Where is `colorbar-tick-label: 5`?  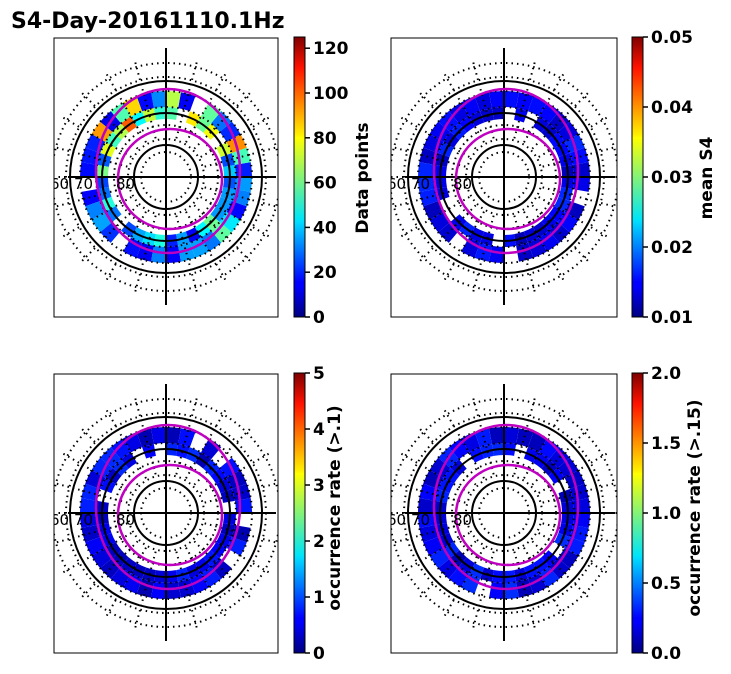 colorbar-tick-label: 5 is located at coordinates (319, 374).